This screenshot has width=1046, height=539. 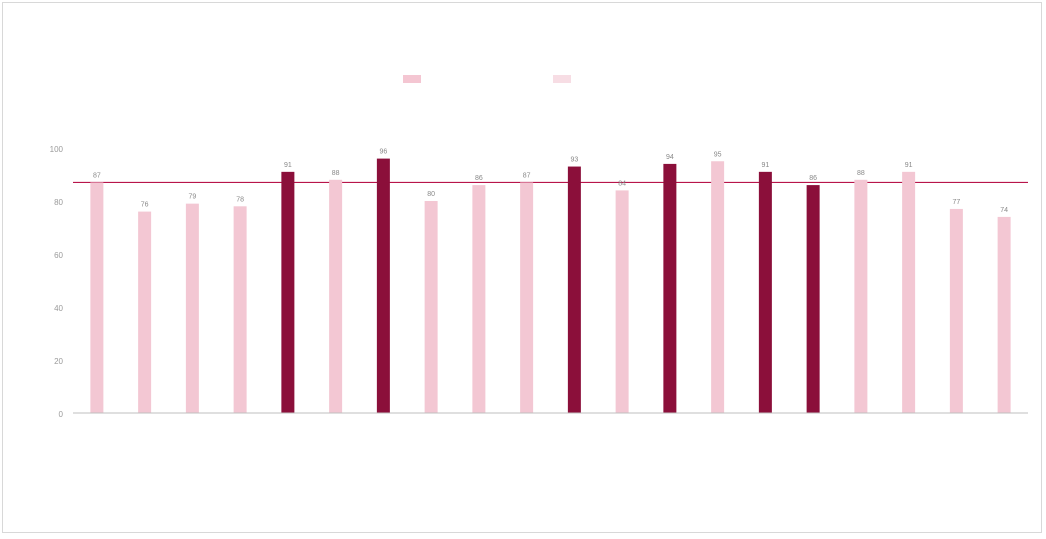 What do you see at coordinates (58, 255) in the screenshot?
I see `y-tick-label: 60` at bounding box center [58, 255].